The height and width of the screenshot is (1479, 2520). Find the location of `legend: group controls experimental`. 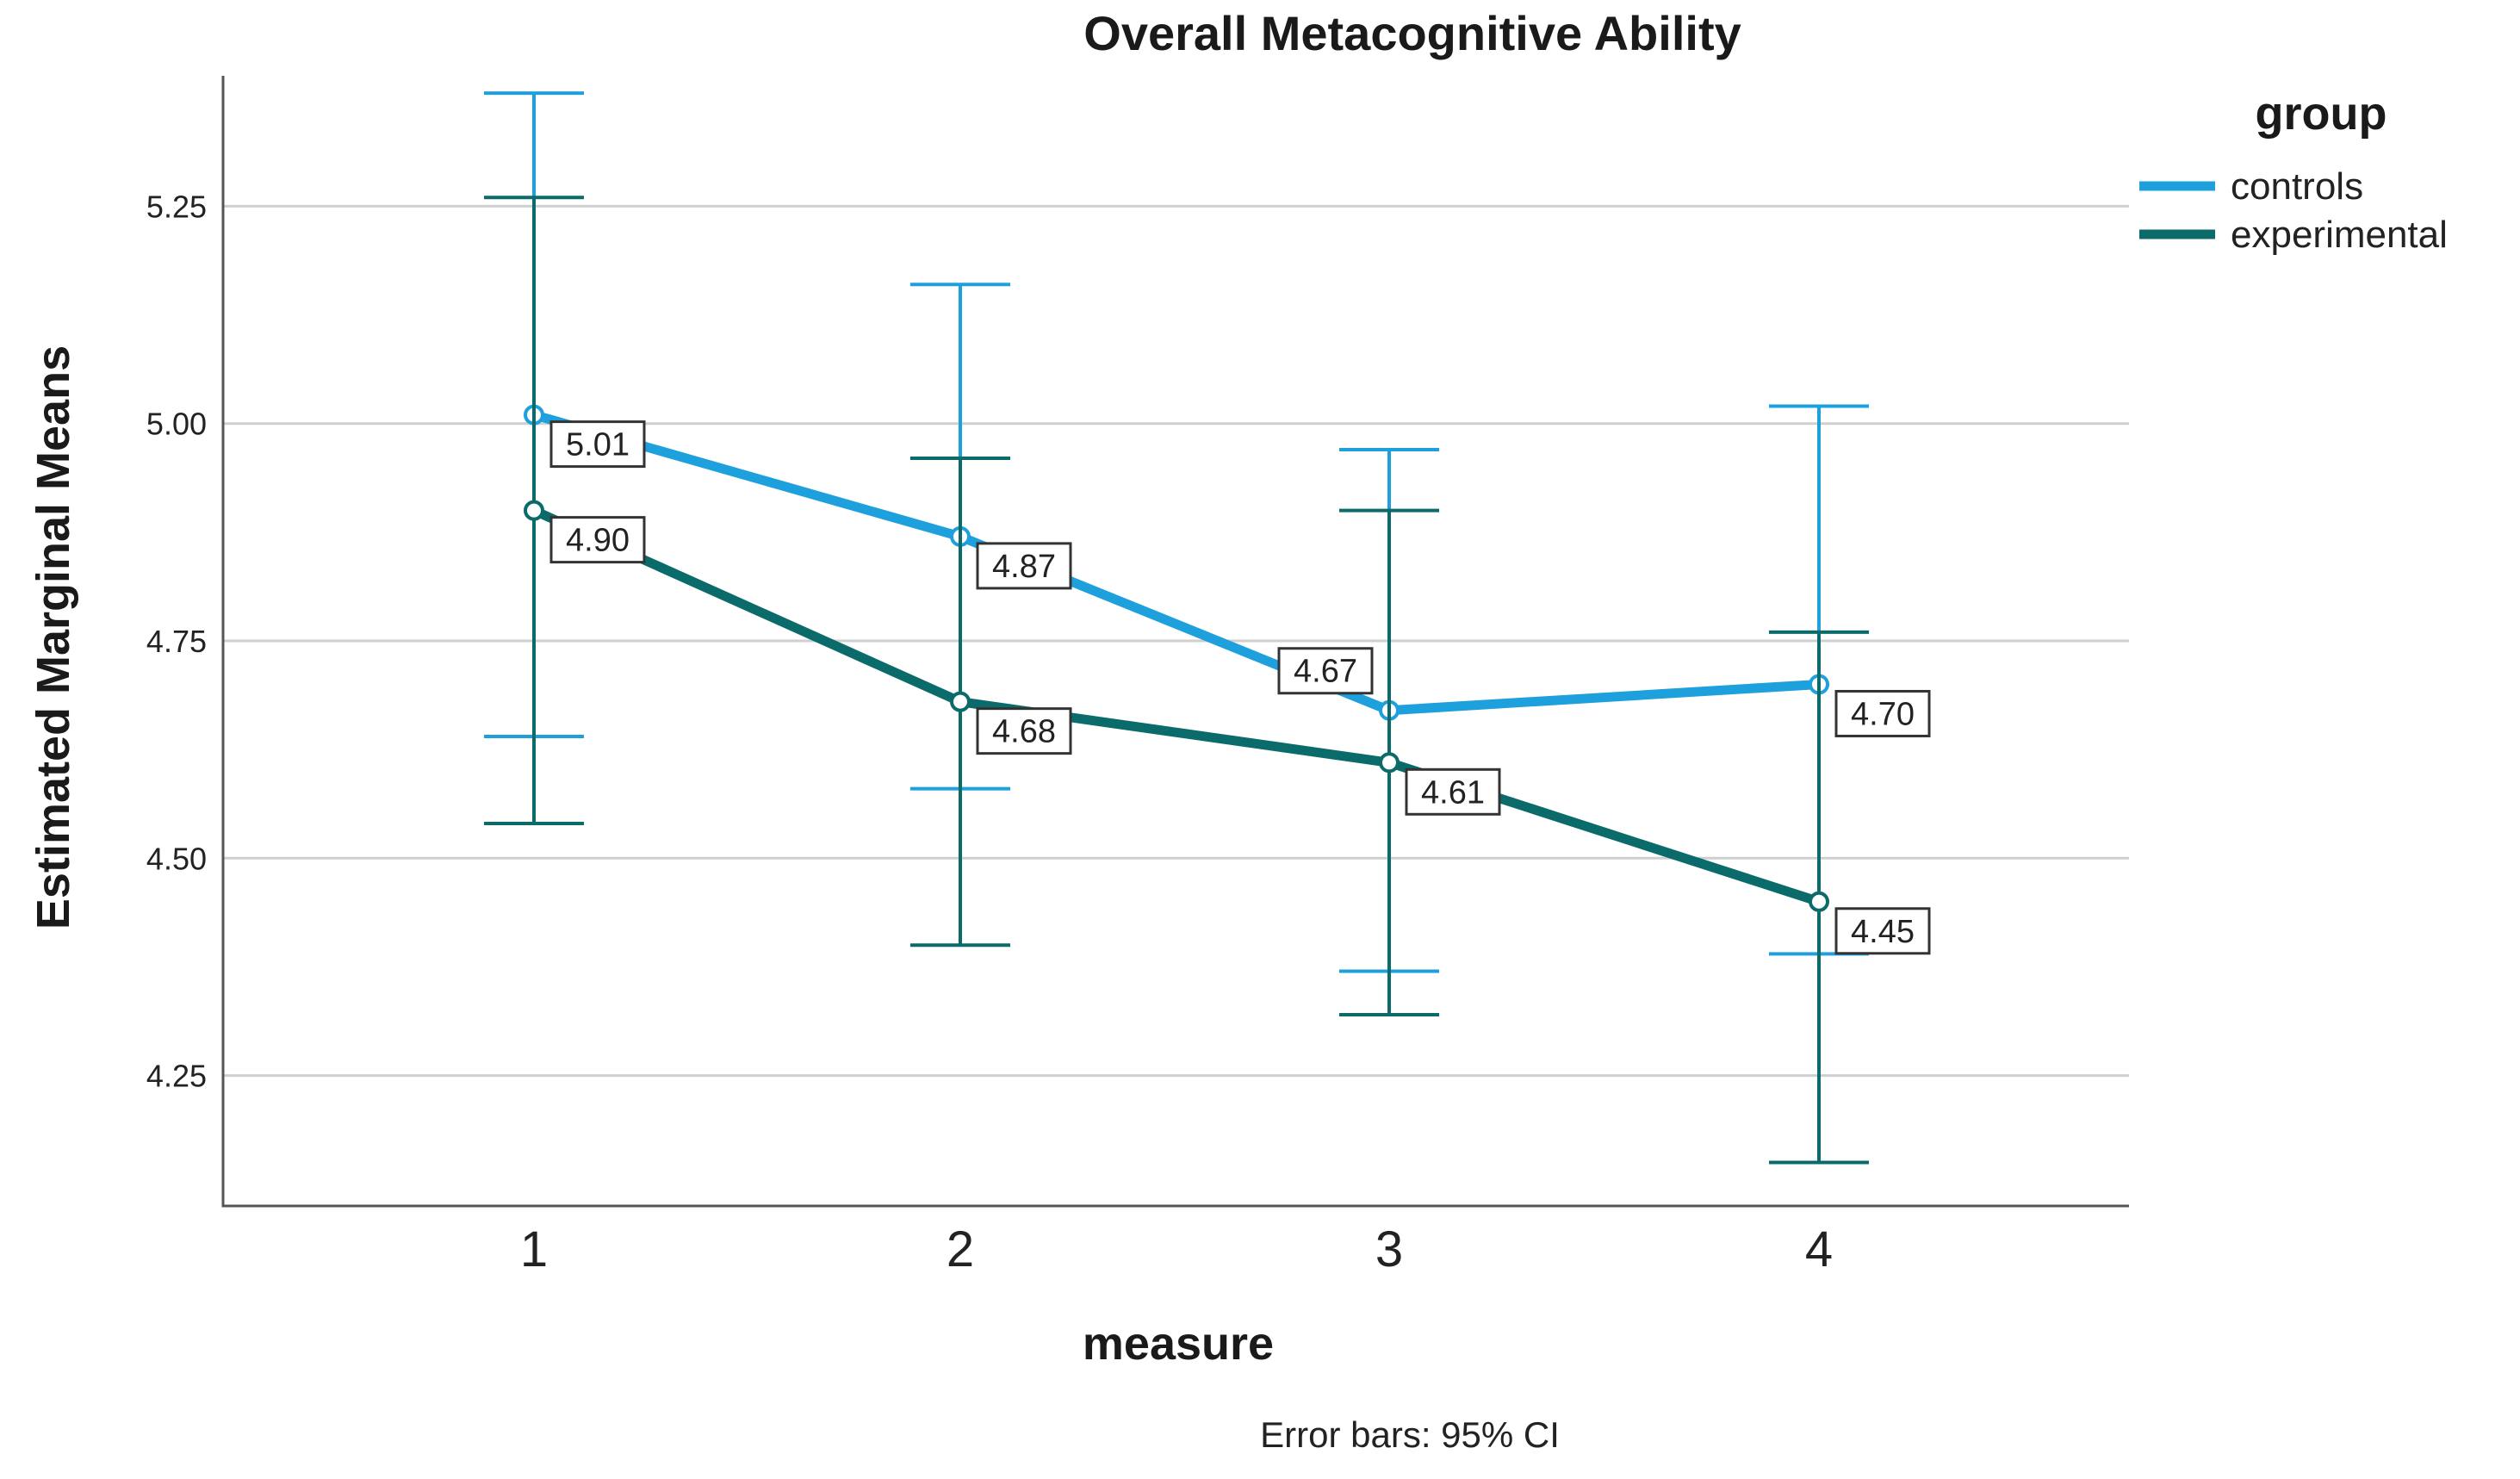

legend: group controls experimental is located at coordinates (2294, 172).